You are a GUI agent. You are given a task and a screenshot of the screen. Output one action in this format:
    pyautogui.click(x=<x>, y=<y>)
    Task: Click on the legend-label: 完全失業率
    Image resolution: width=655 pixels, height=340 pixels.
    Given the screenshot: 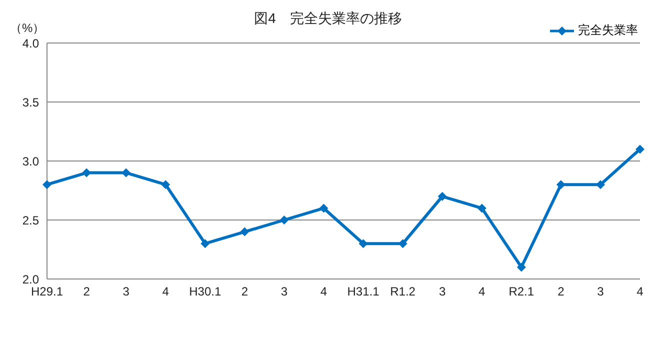 What is the action you would take?
    pyautogui.click(x=608, y=30)
    